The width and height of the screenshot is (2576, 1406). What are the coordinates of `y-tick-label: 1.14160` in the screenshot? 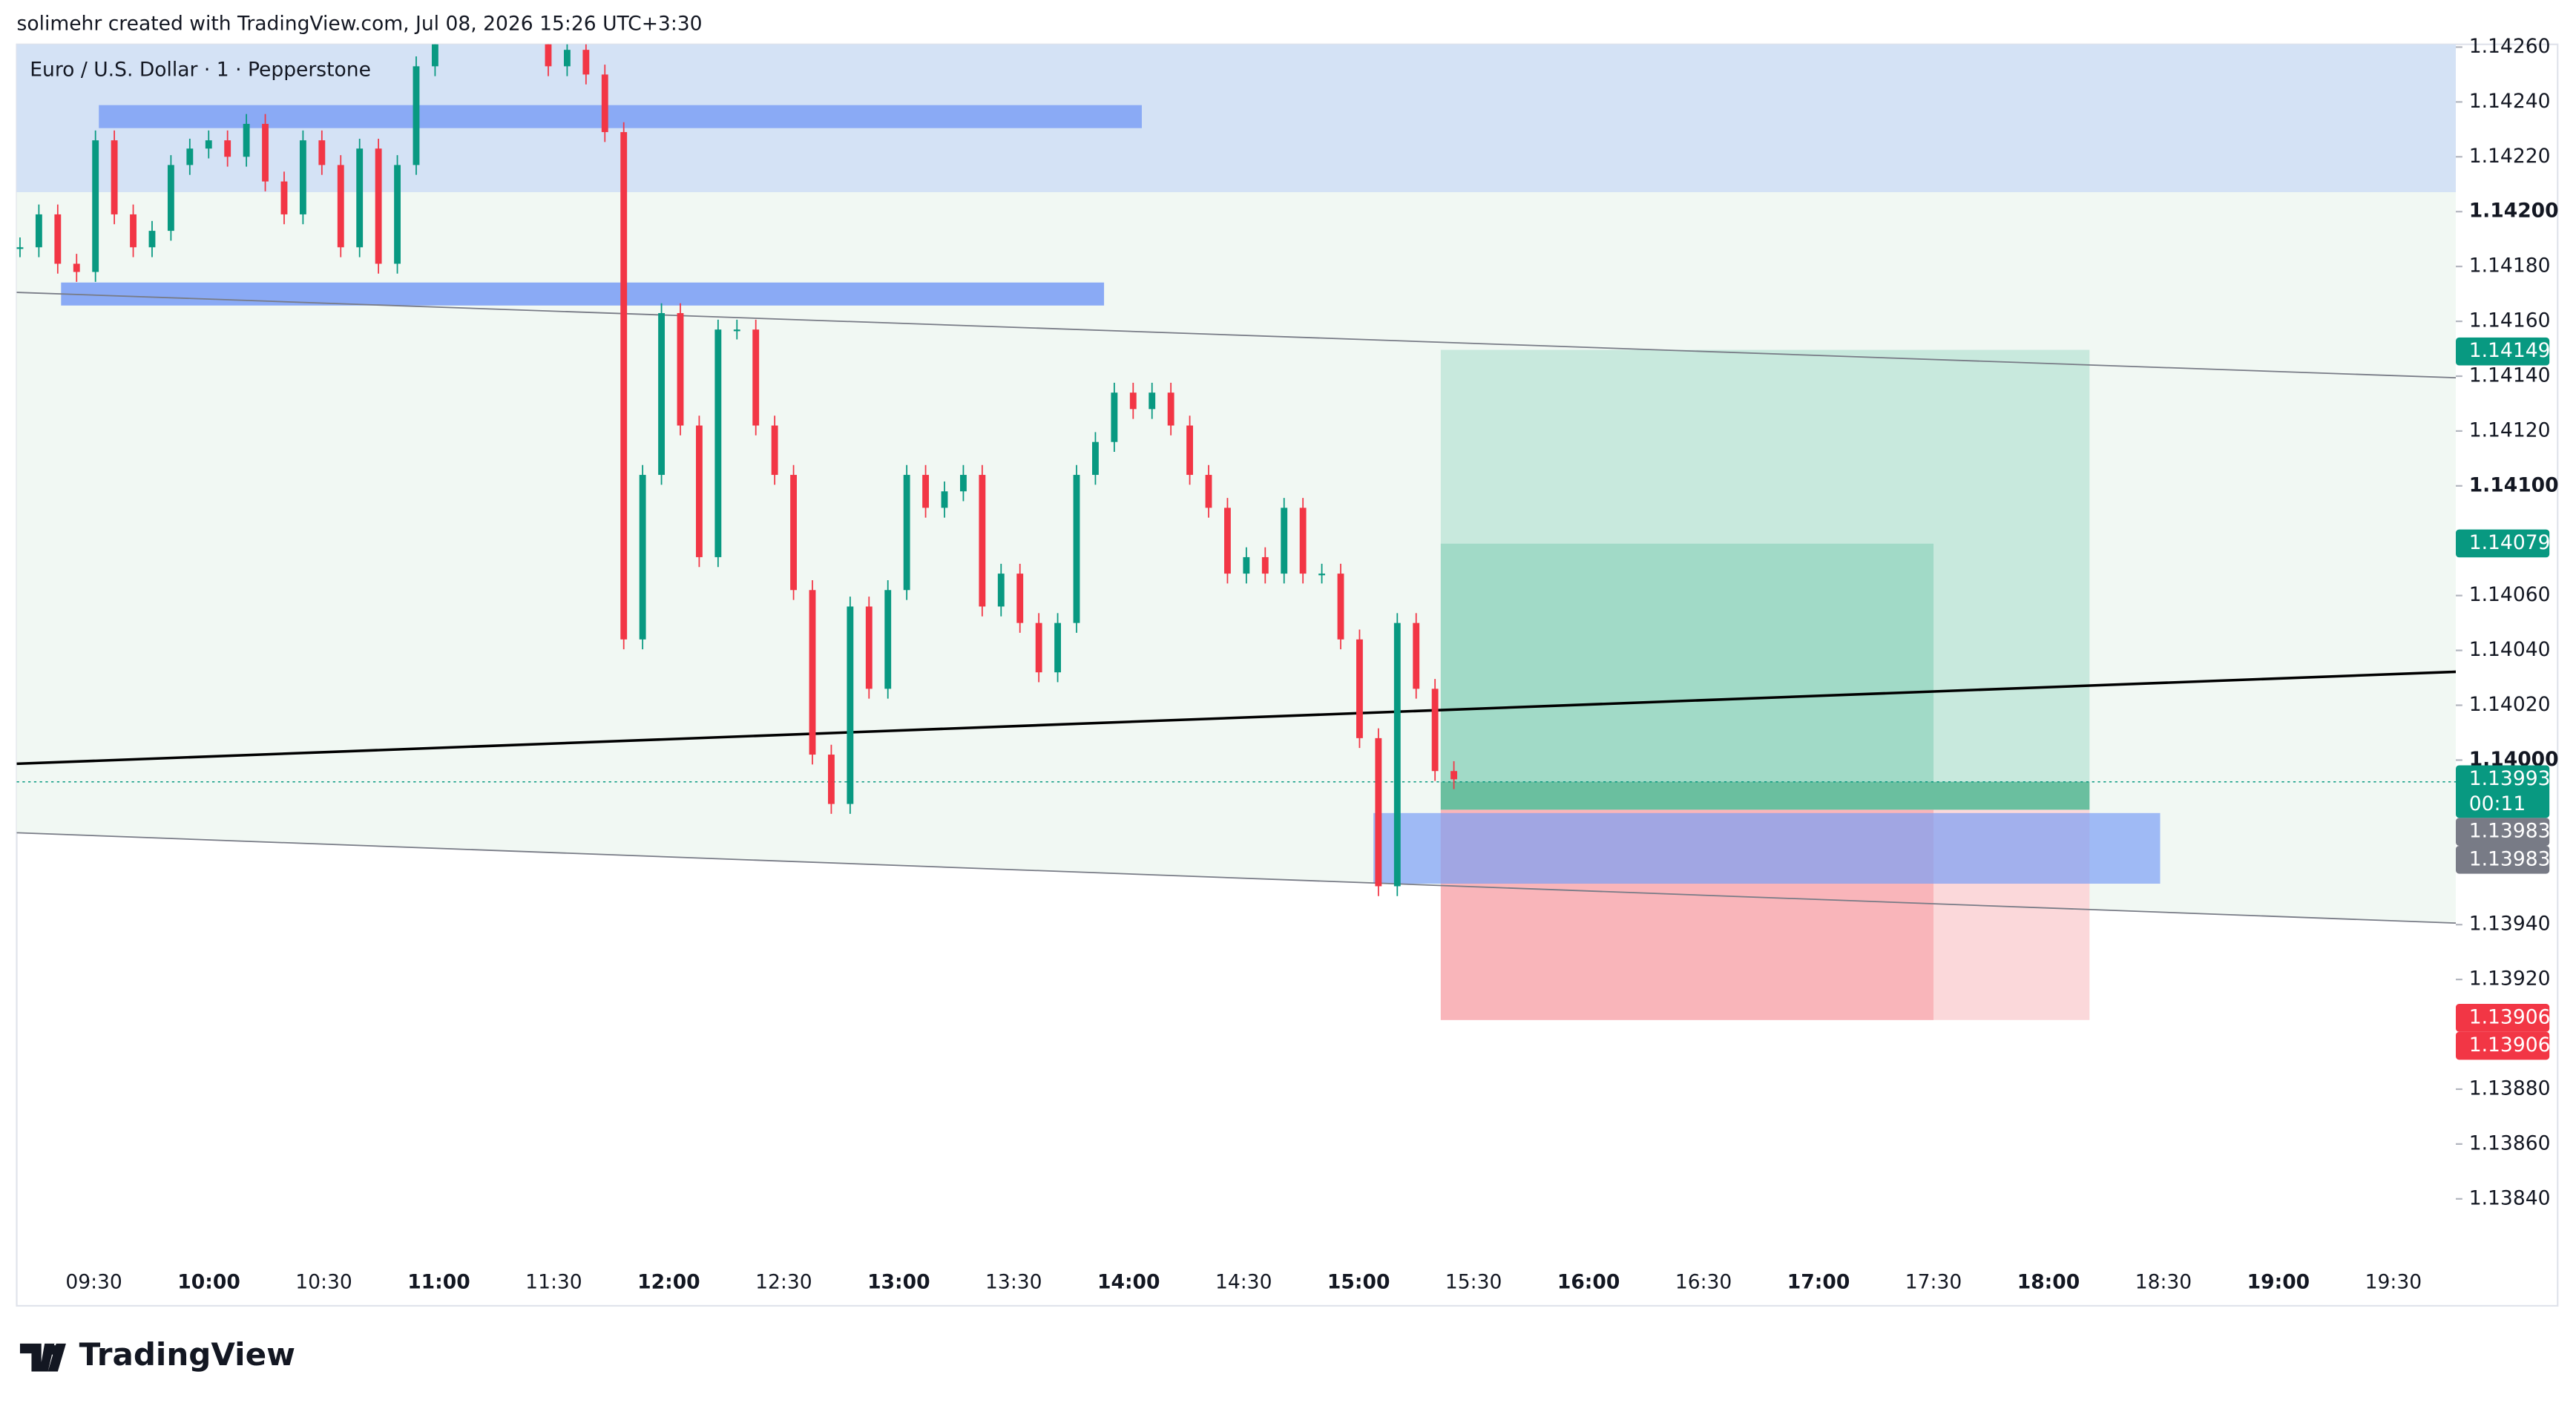 It's located at (2510, 320).